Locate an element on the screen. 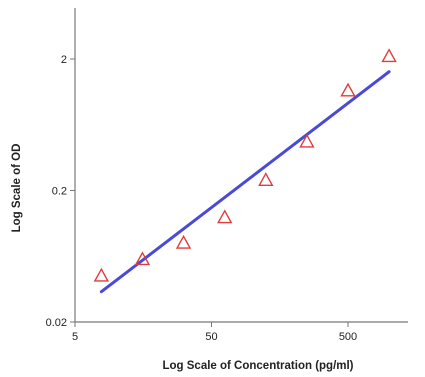 This screenshot has width=425, height=377. x-tick-label: 500 is located at coordinates (348, 337).